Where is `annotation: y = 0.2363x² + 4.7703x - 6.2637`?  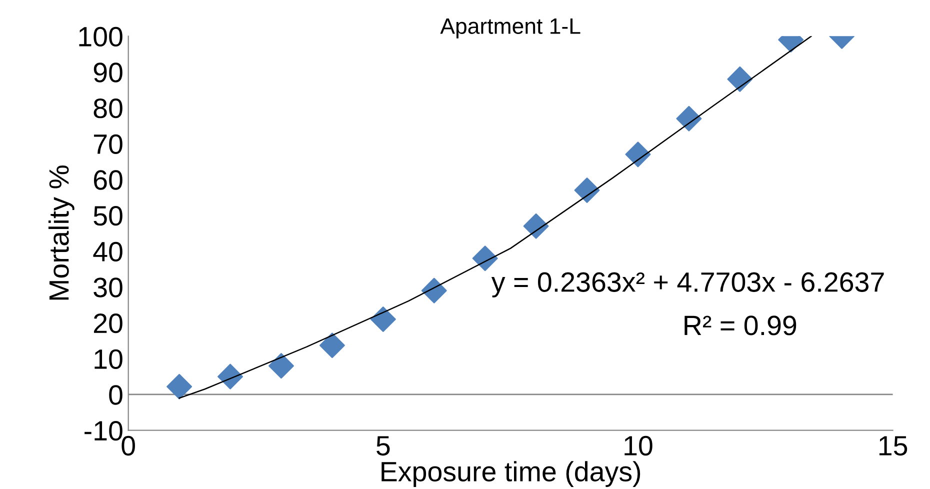
annotation: y = 0.2363x² + 4.7703x - 6.2637 is located at coordinates (687, 285).